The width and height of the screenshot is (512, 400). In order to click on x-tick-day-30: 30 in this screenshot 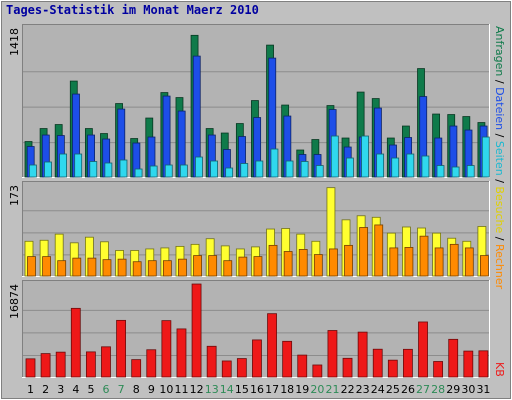, I will do `click(468, 389)`.